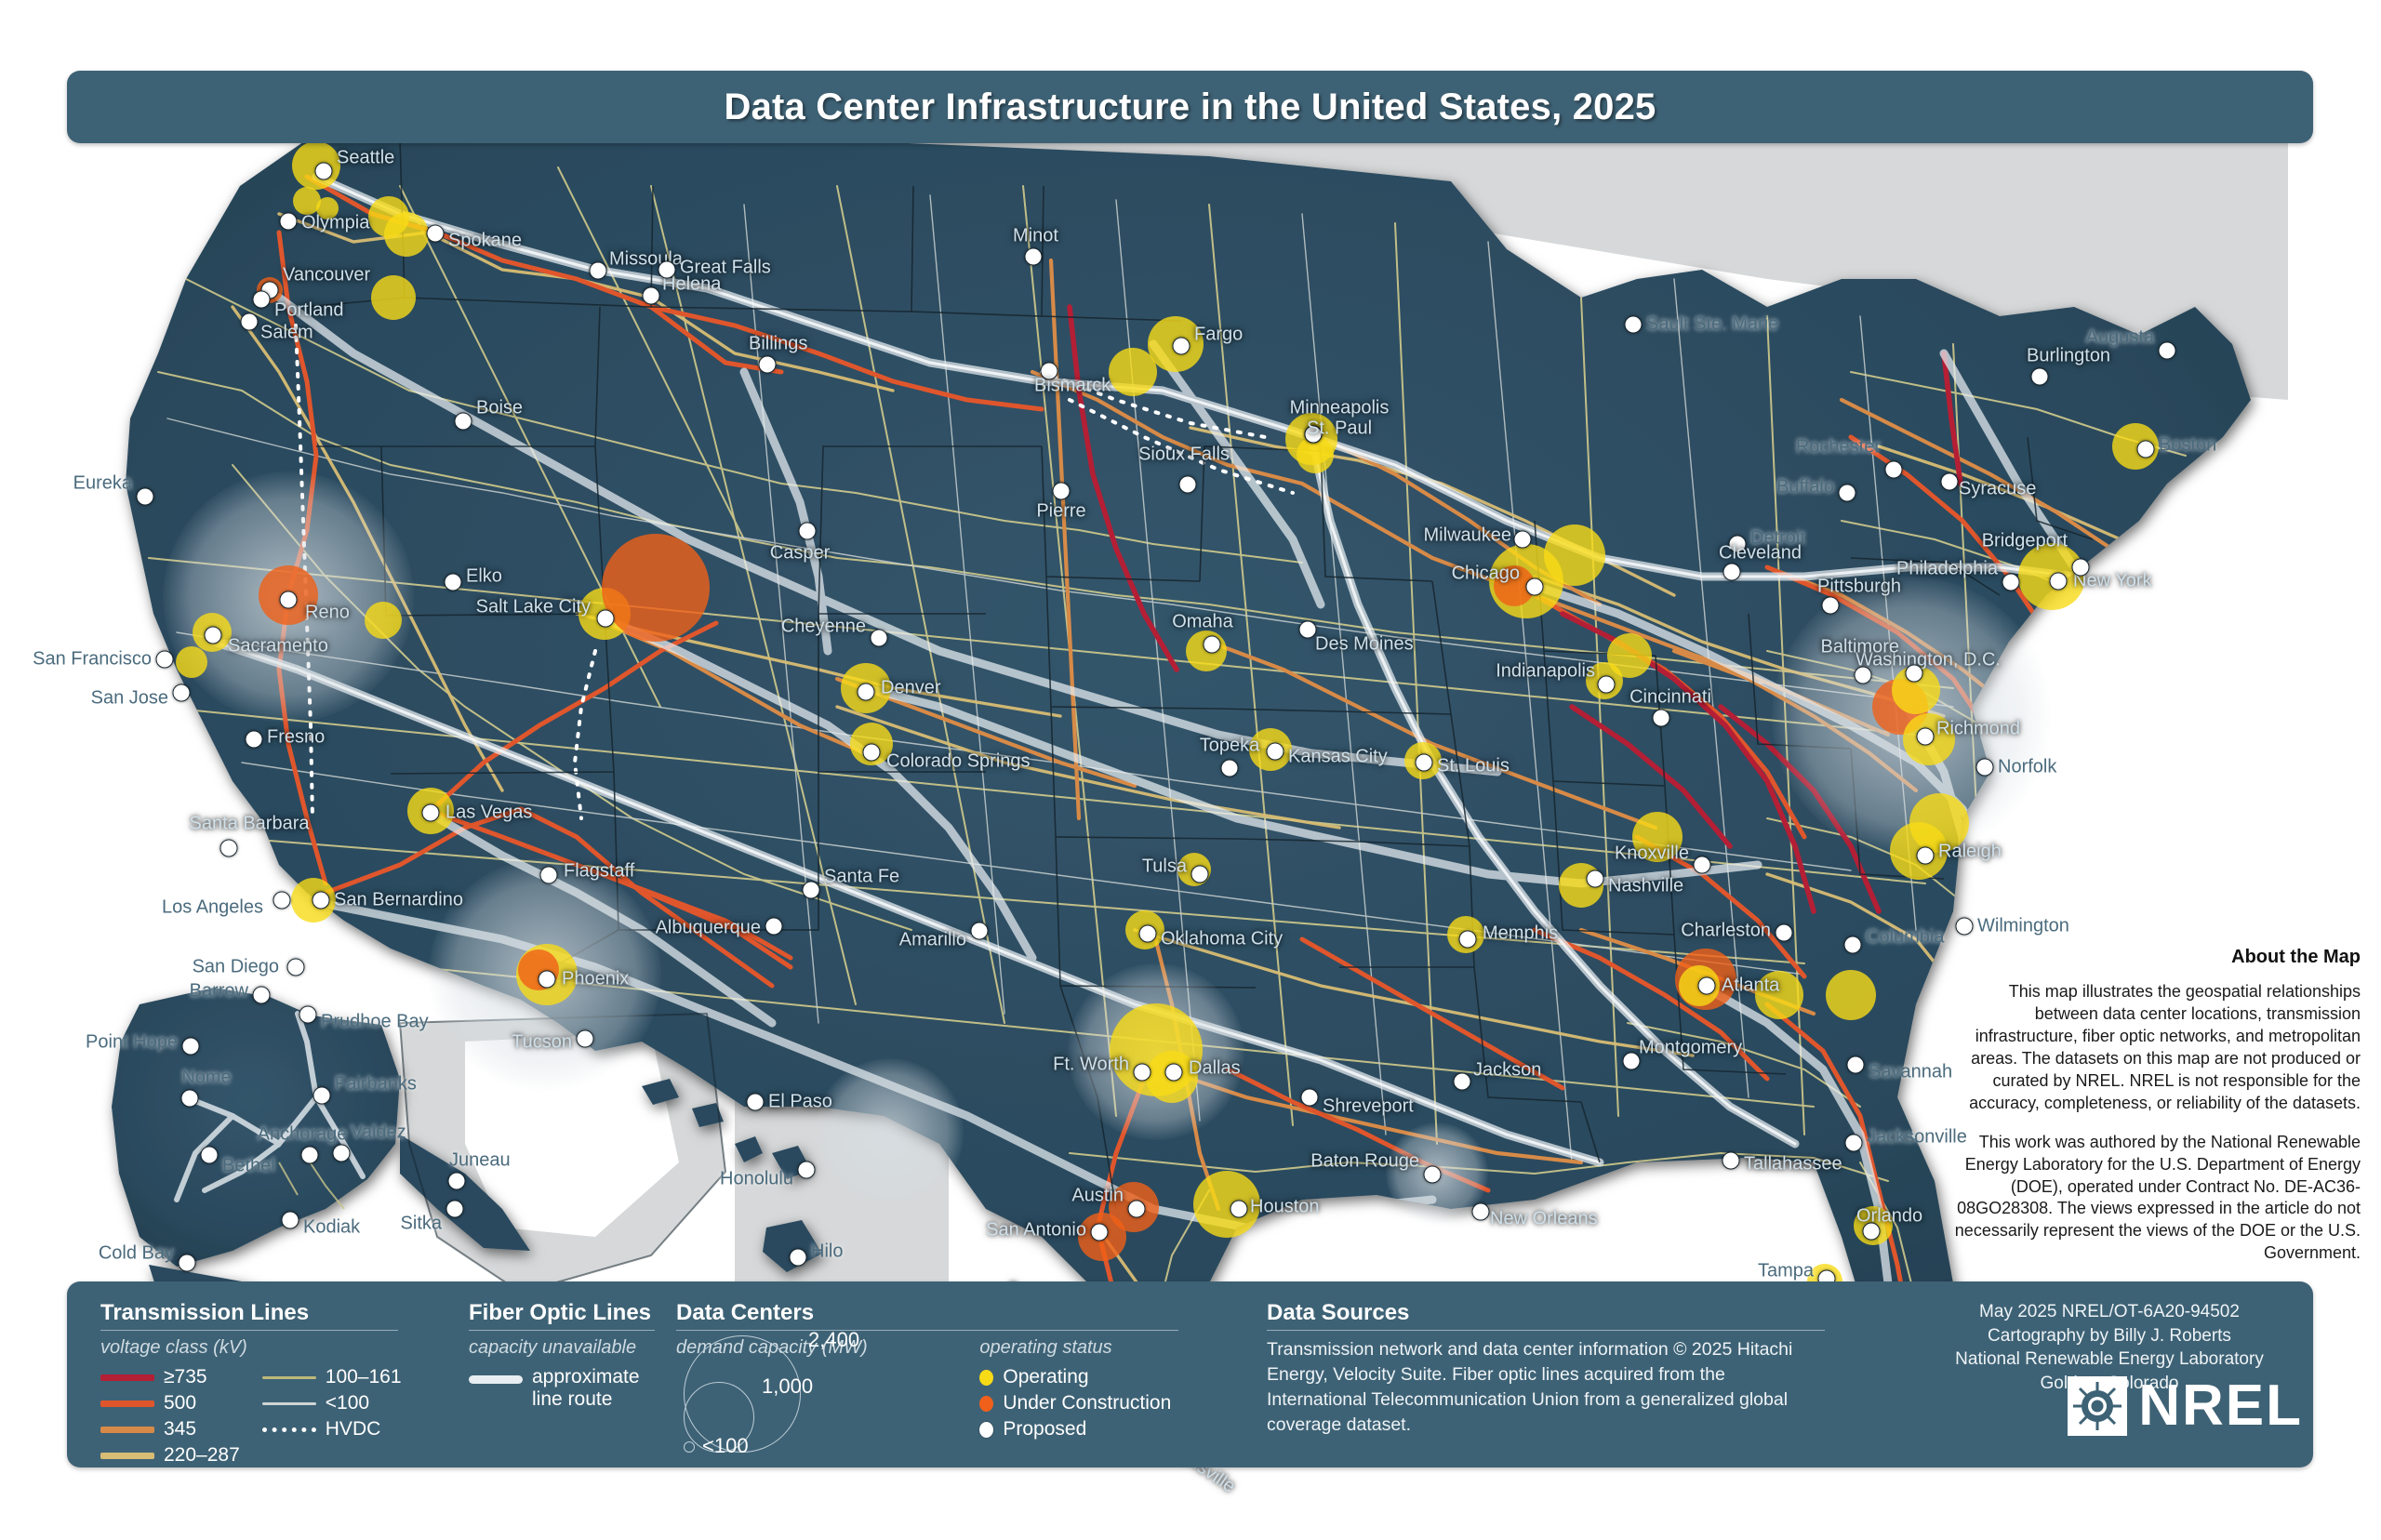  Describe the element at coordinates (1760, 553) in the screenshot. I see `city-label: Cleveland` at that location.